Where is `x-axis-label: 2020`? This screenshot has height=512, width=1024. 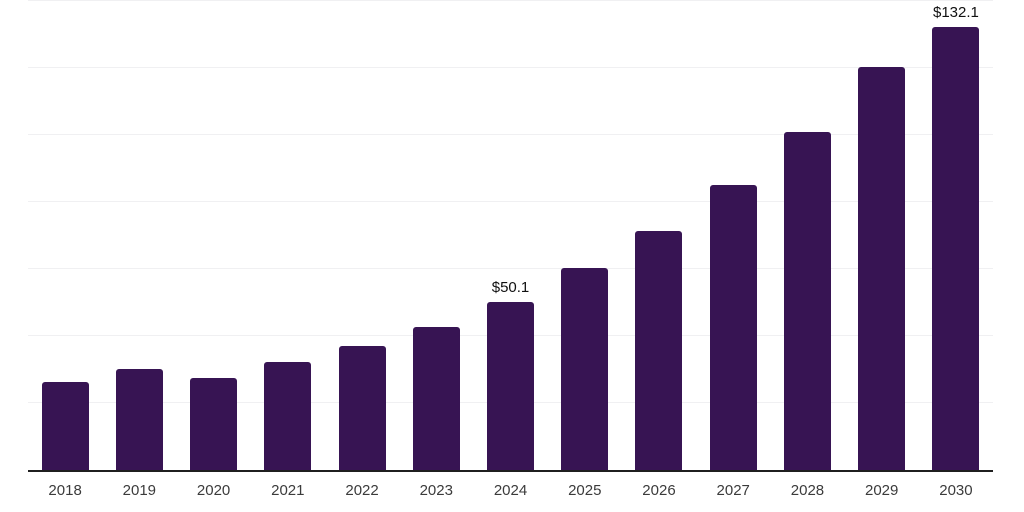 x-axis-label: 2020 is located at coordinates (213, 490).